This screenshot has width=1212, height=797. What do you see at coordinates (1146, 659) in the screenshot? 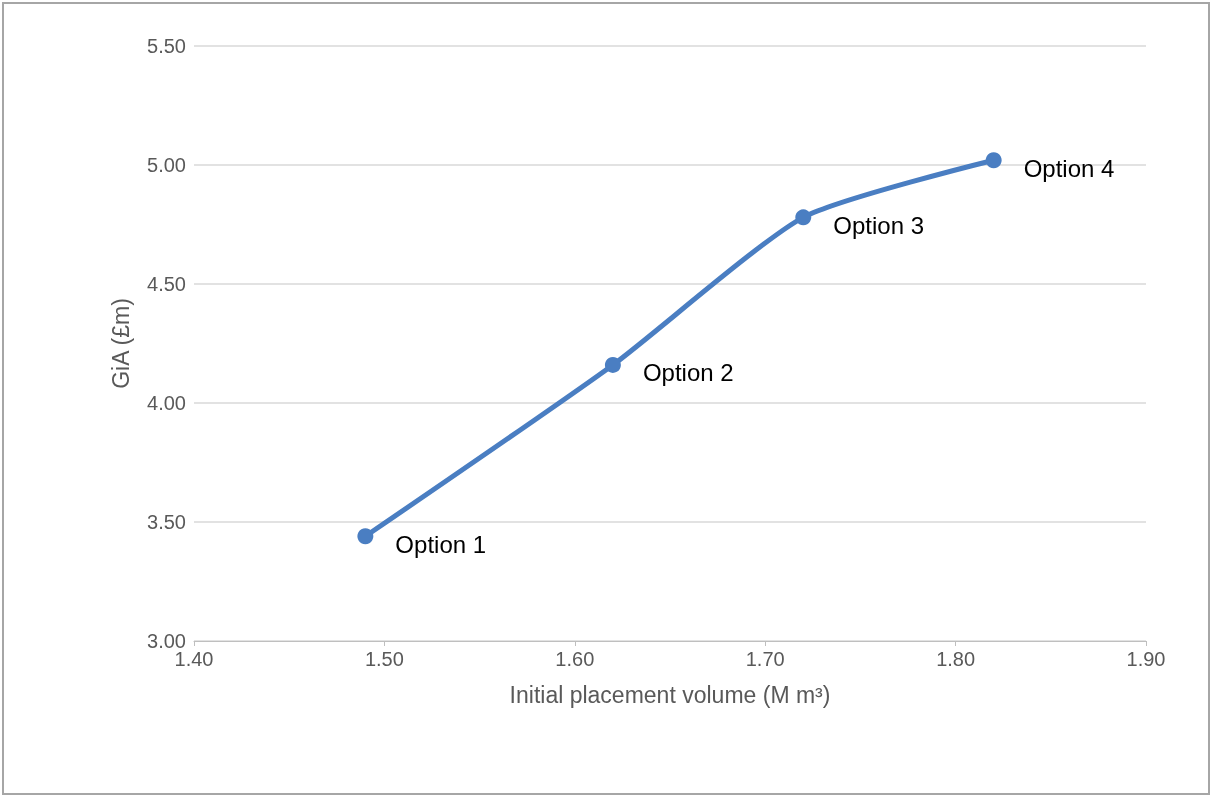
I see `x-tick-label: 1.90` at bounding box center [1146, 659].